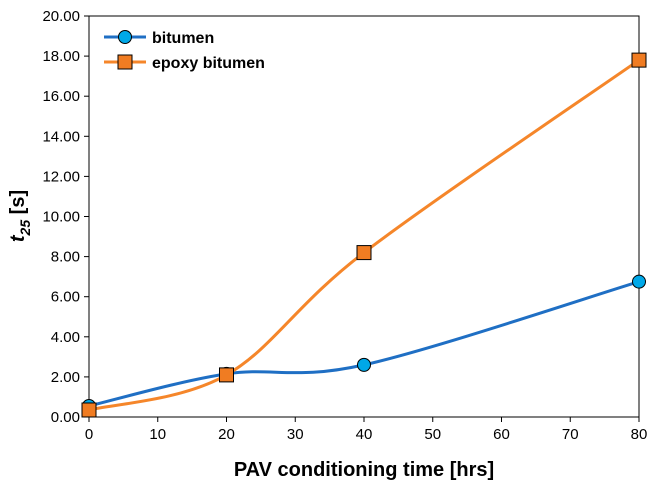 This screenshot has width=647, height=485. Describe the element at coordinates (61, 96) in the screenshot. I see `y-tick-label: 16.00` at that location.